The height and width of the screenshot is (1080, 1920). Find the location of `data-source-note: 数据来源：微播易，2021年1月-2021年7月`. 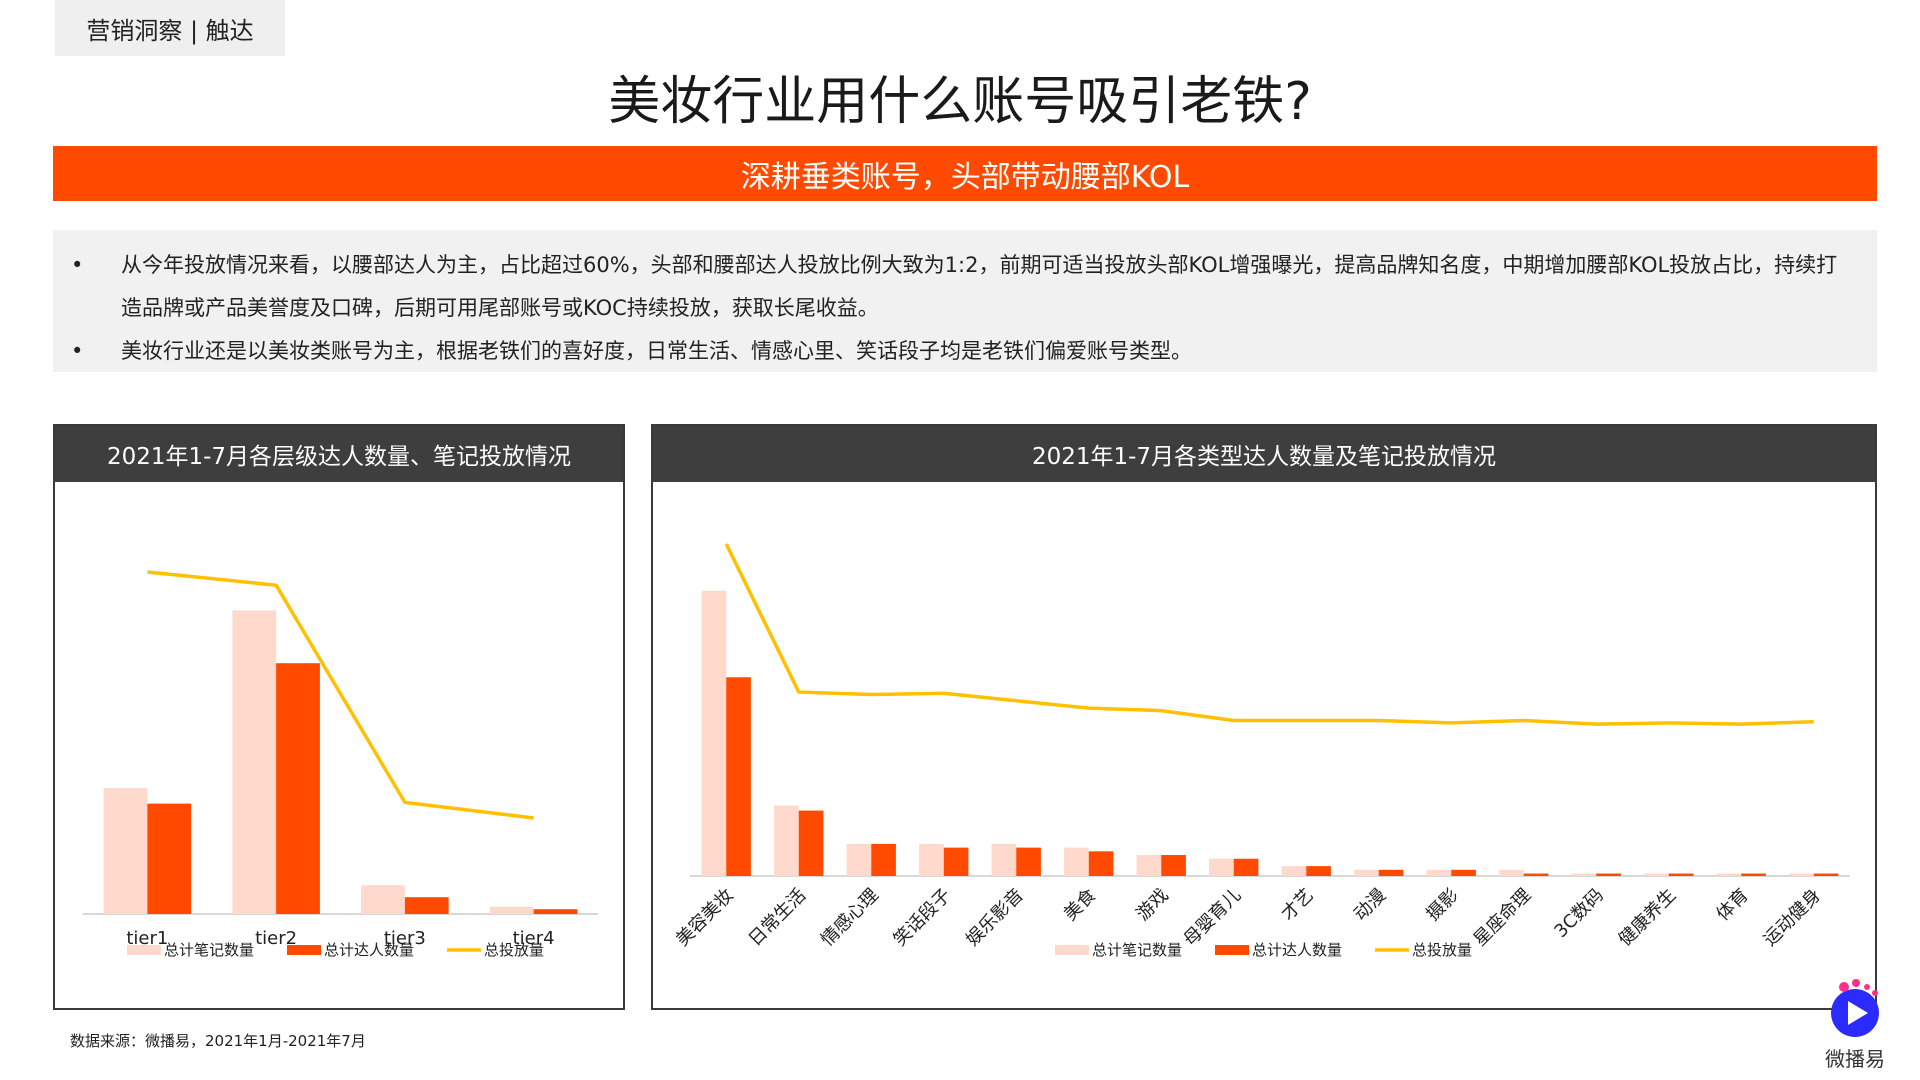

data-source-note: 数据来源：微播易，2021年1月-2021年7月 is located at coordinates (218, 1041).